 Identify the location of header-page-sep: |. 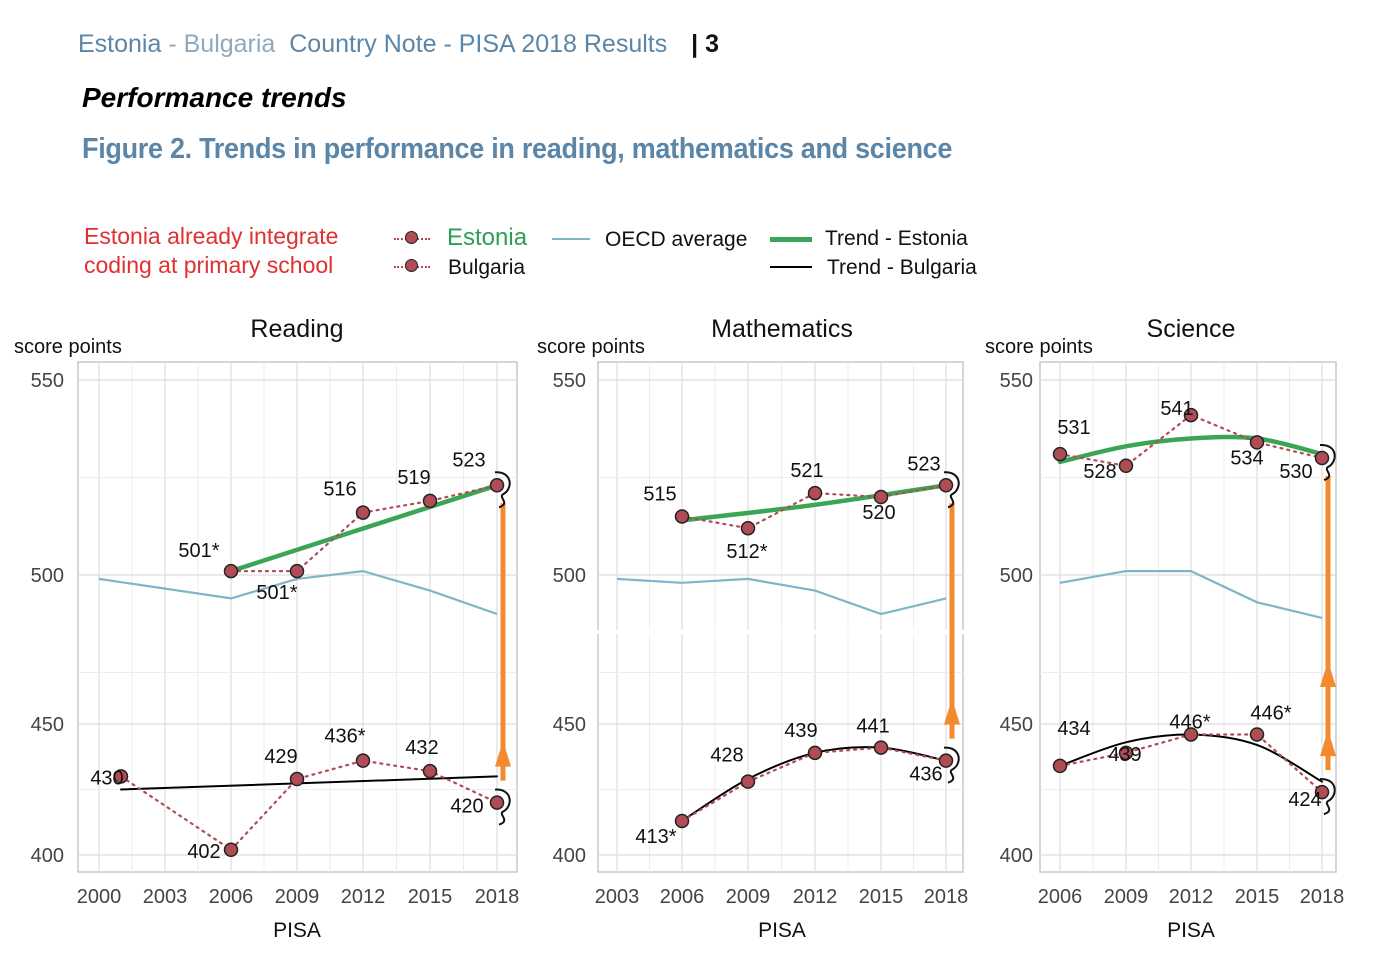
(695, 44).